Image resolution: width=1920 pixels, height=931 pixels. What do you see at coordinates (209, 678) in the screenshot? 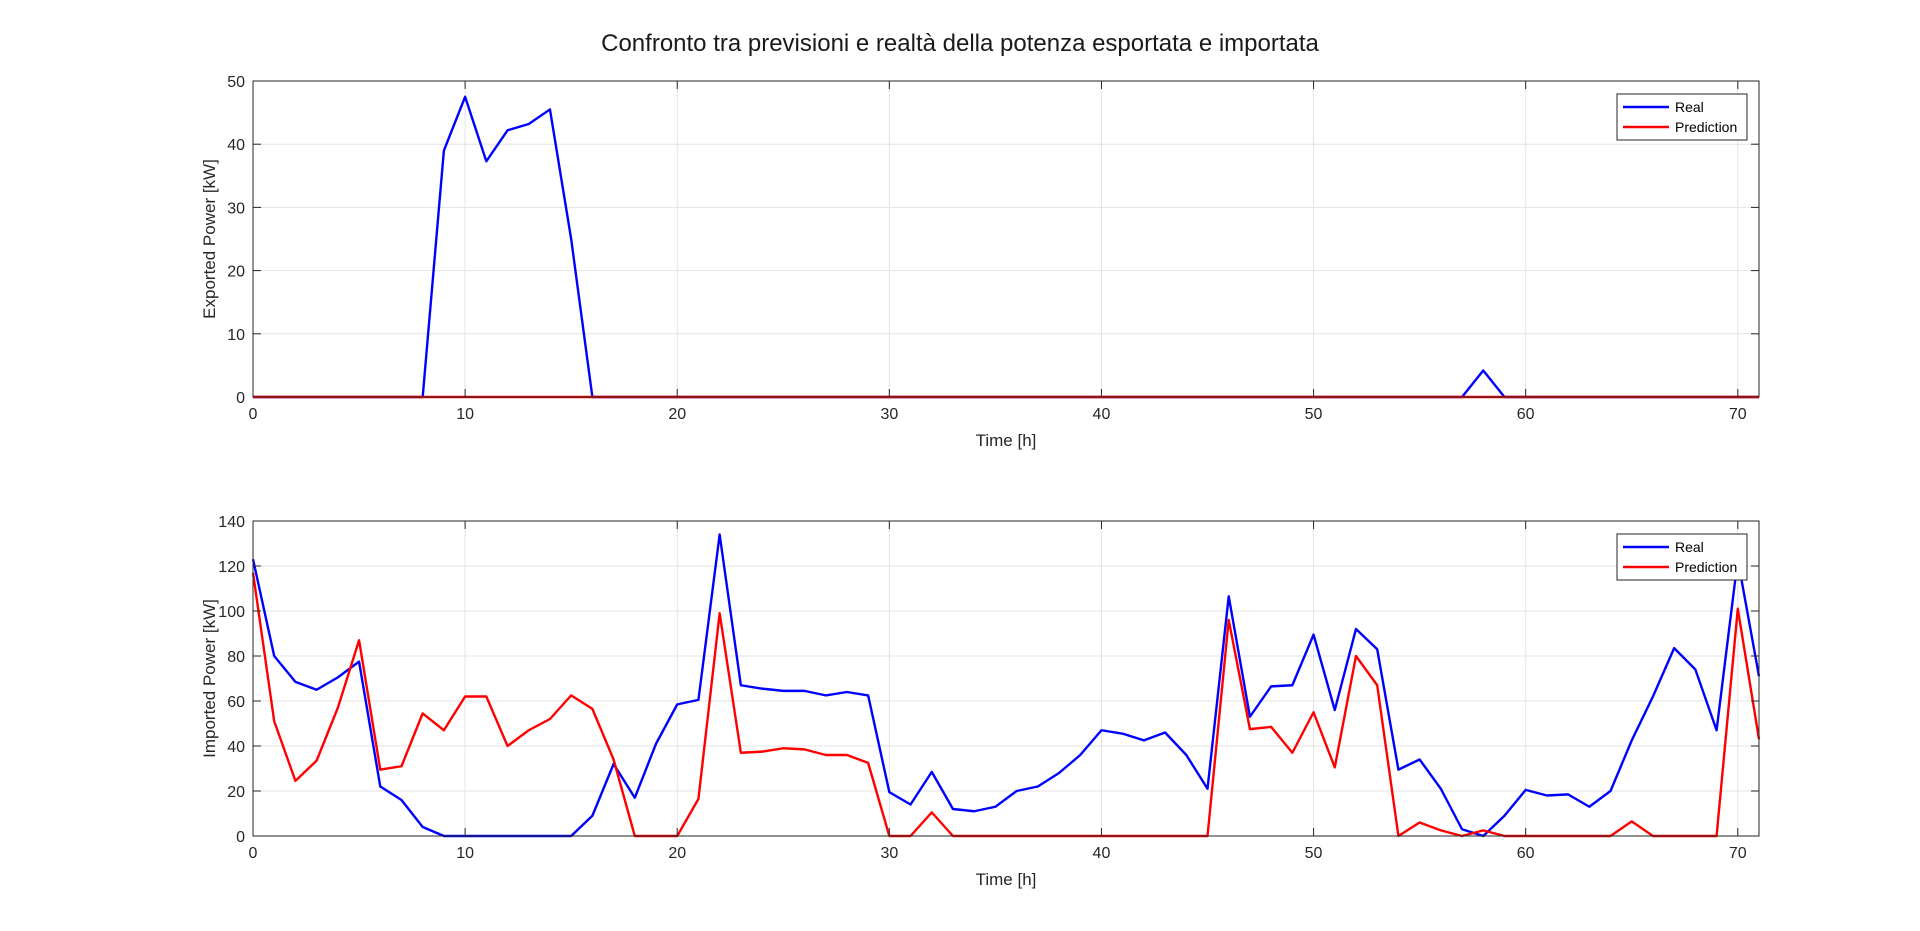
I see `y-axis-label: Imported Power [kW]` at bounding box center [209, 678].